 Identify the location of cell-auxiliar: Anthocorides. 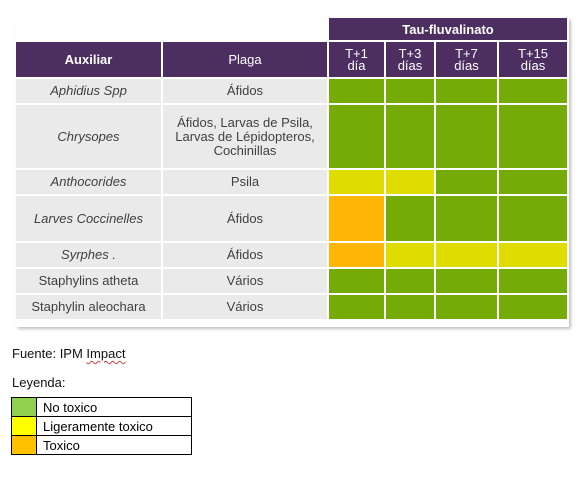
(88, 182).